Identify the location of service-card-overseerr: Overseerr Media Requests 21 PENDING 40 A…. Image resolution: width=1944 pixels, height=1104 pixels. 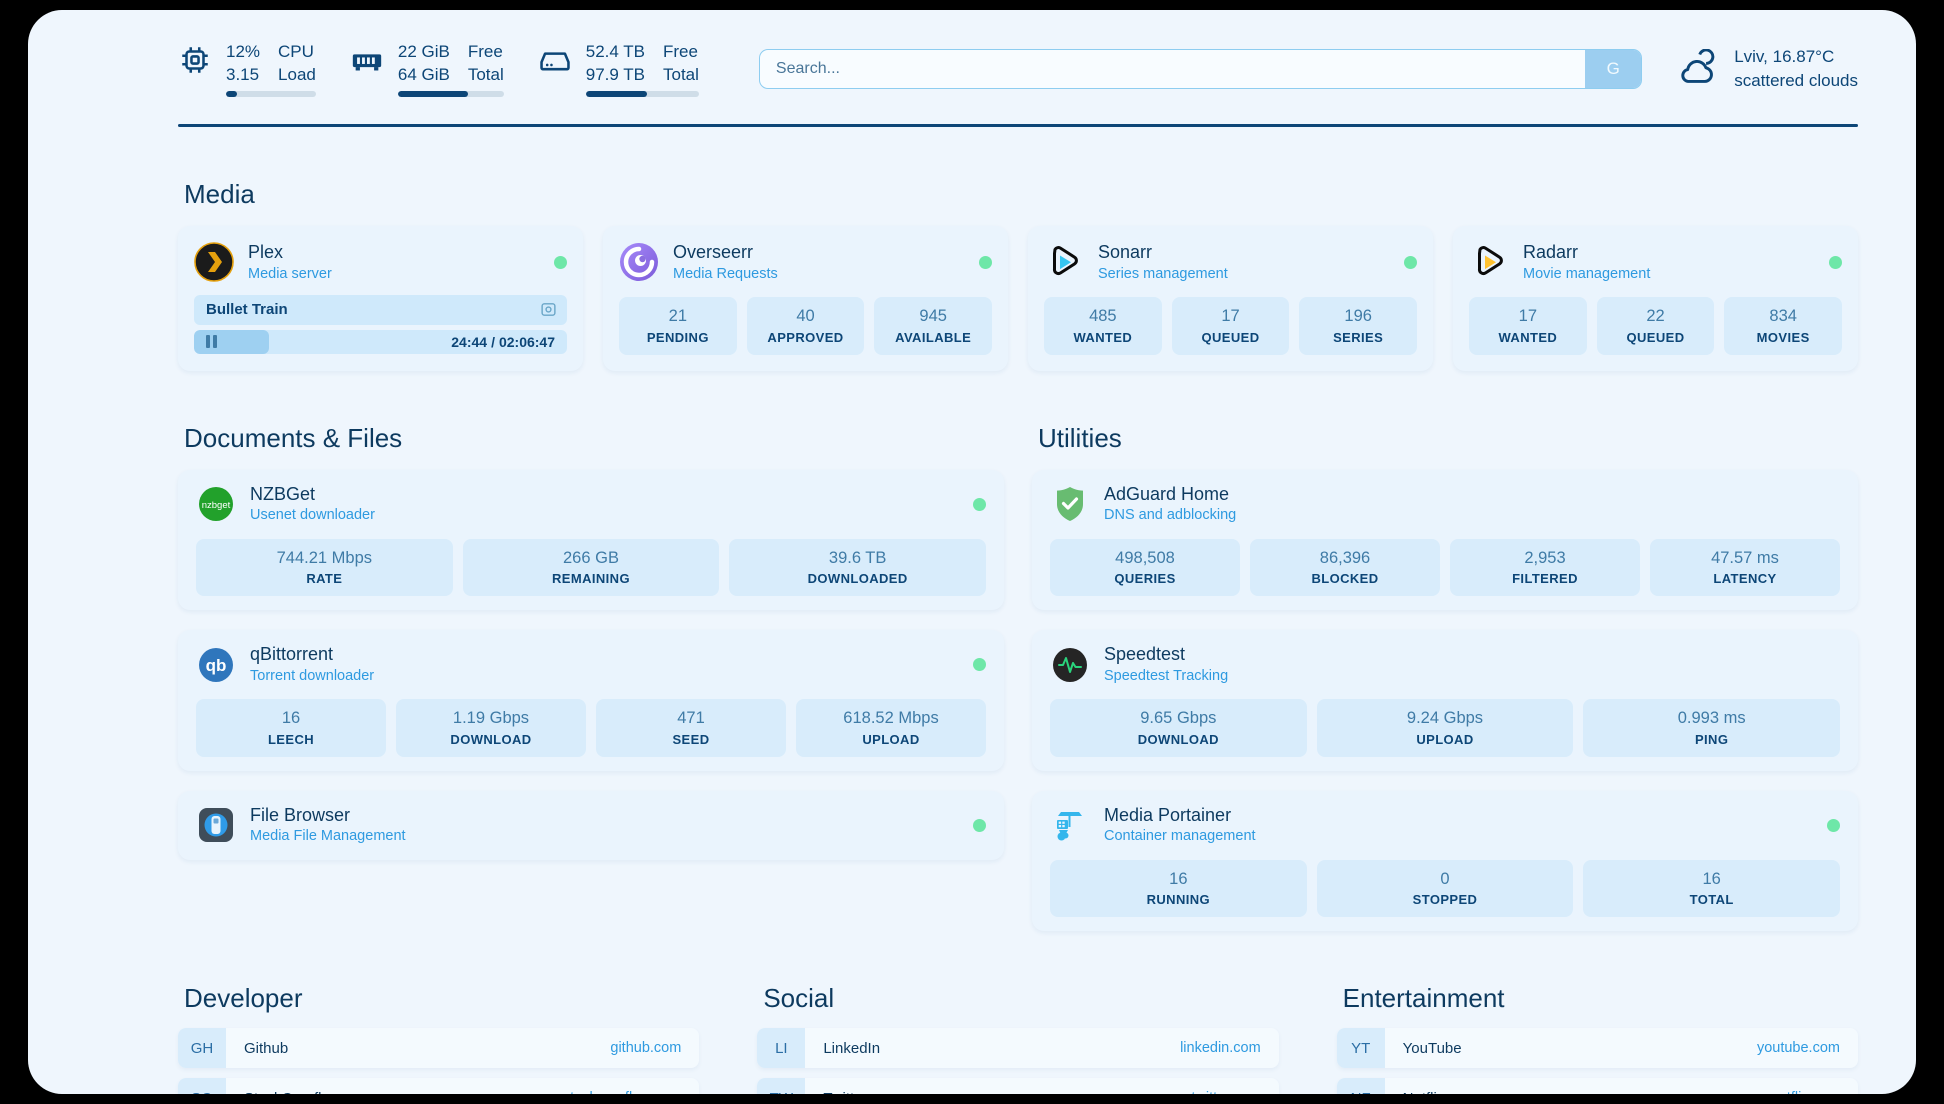
(805, 298).